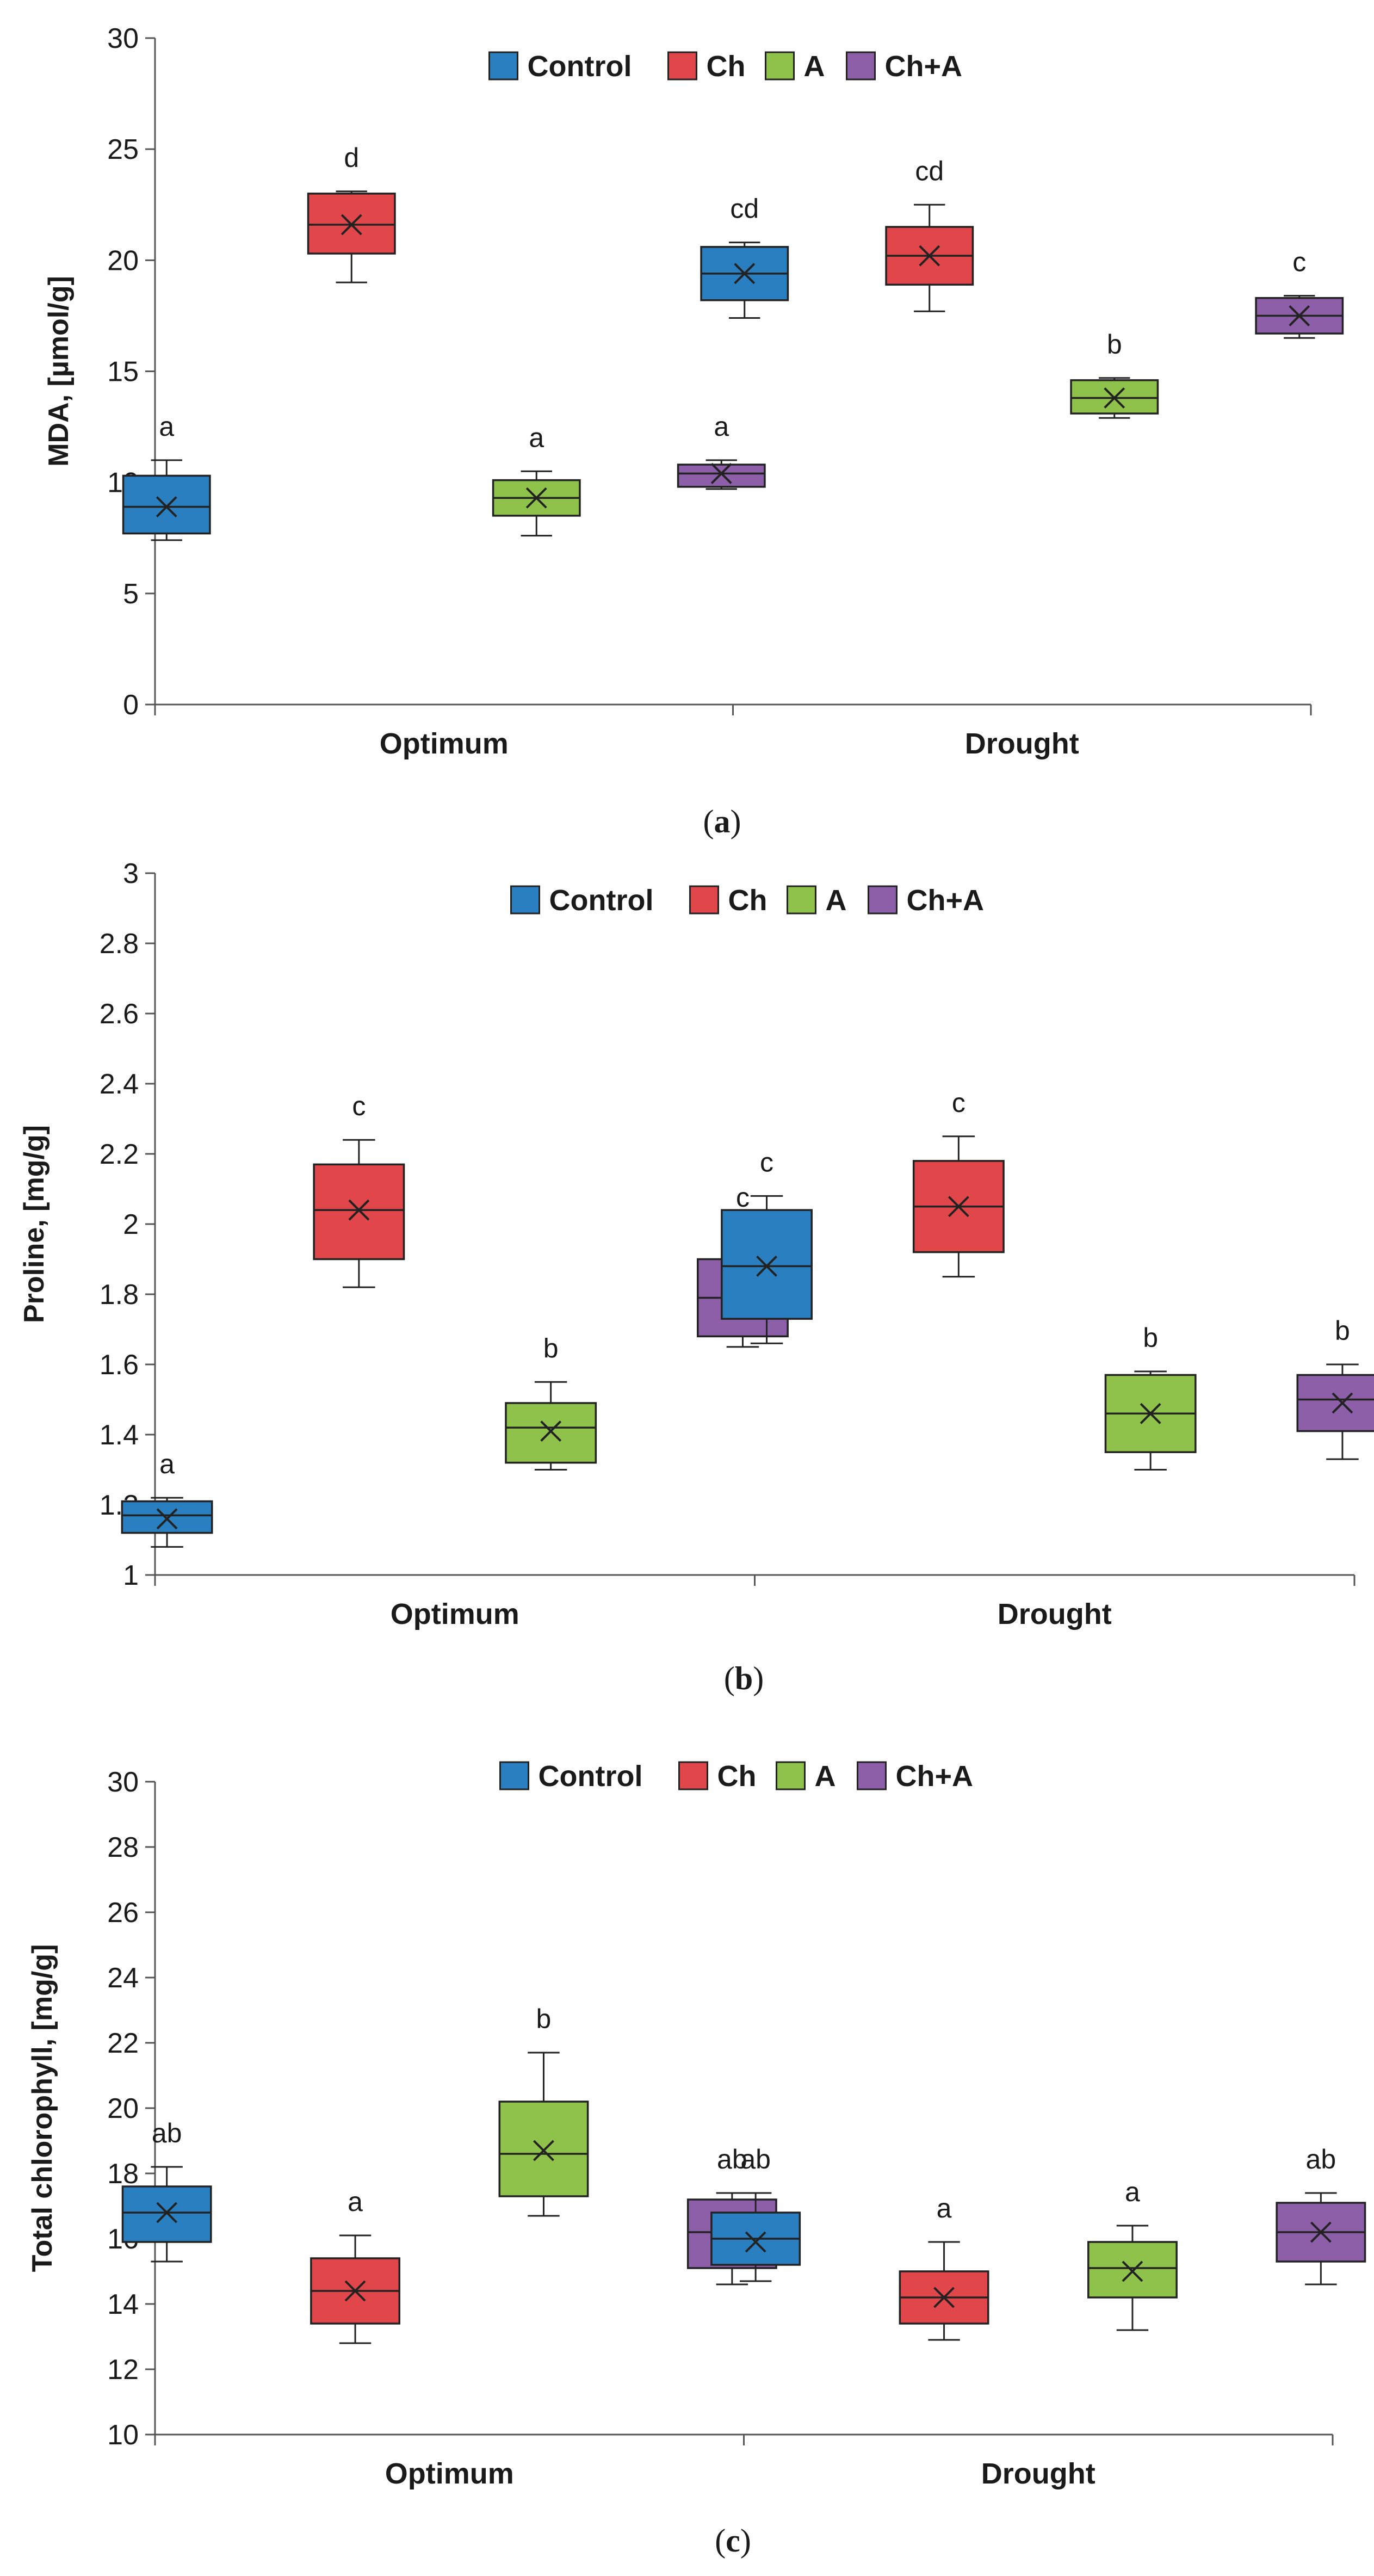 The image size is (1374, 2576). Describe the element at coordinates (733, 2541) in the screenshot. I see `panel-caption: (c)` at that location.